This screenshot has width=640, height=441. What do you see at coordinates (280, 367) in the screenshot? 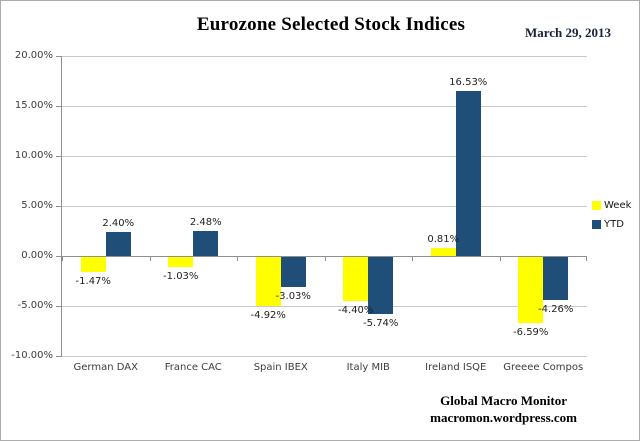
I see `category-label: Spain IBEX` at bounding box center [280, 367].